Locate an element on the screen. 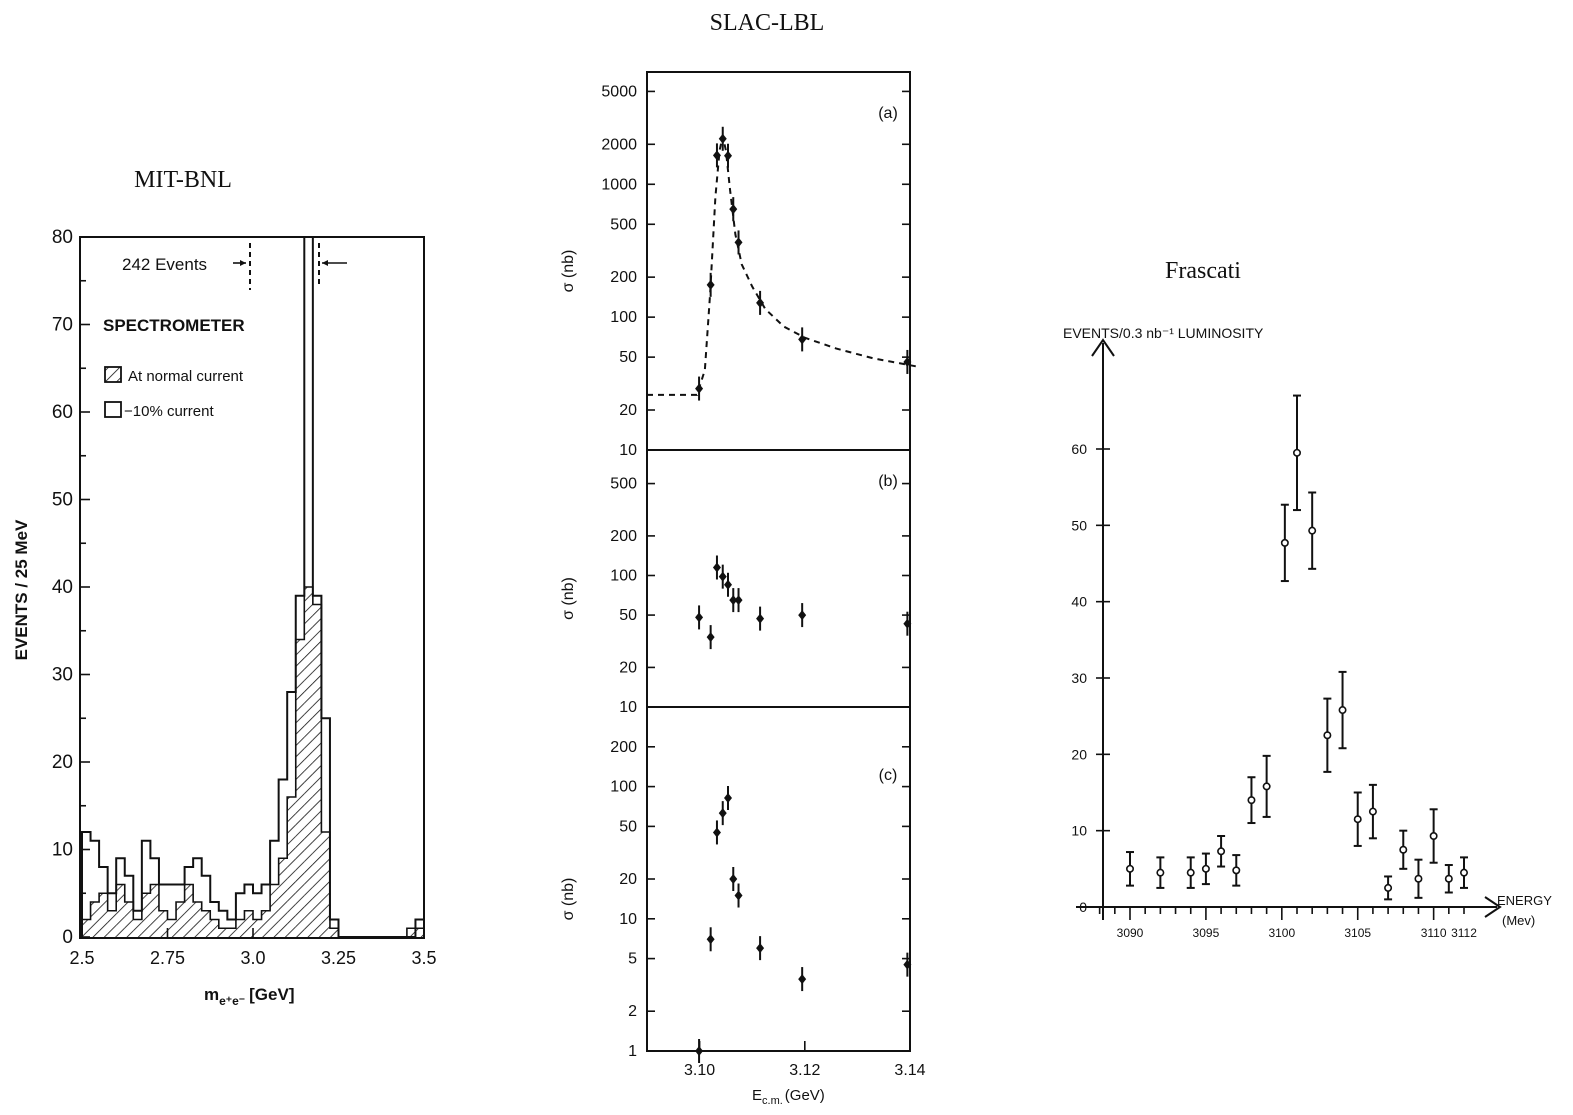 The height and width of the screenshot is (1115, 1573). mit-chart-title: MIT-BNL is located at coordinates (183, 180).